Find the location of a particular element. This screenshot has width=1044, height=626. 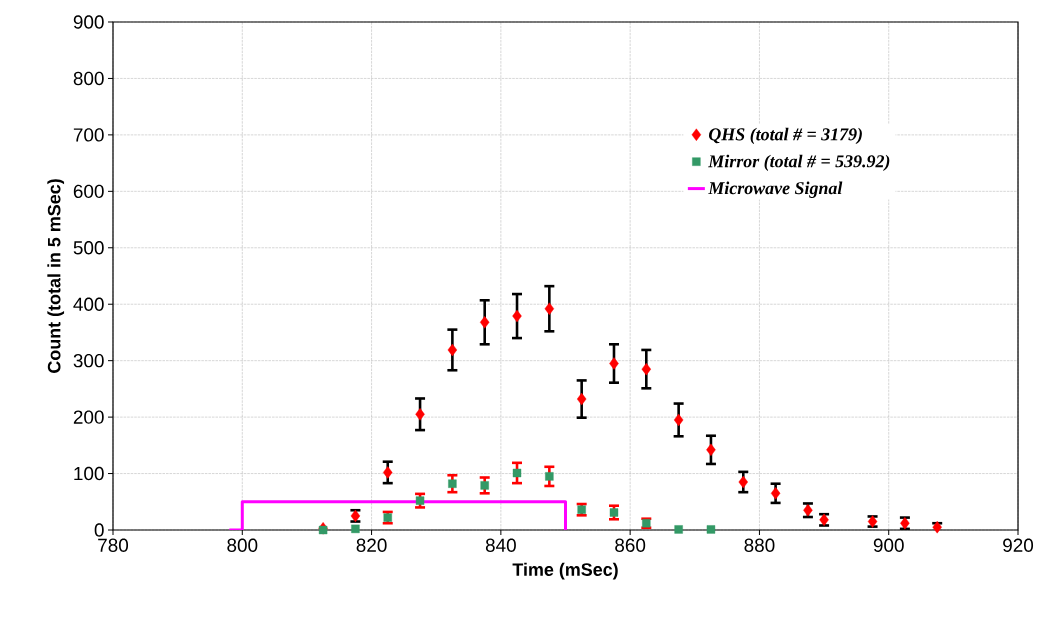

x-tick-label: 840 is located at coordinates (500, 545).